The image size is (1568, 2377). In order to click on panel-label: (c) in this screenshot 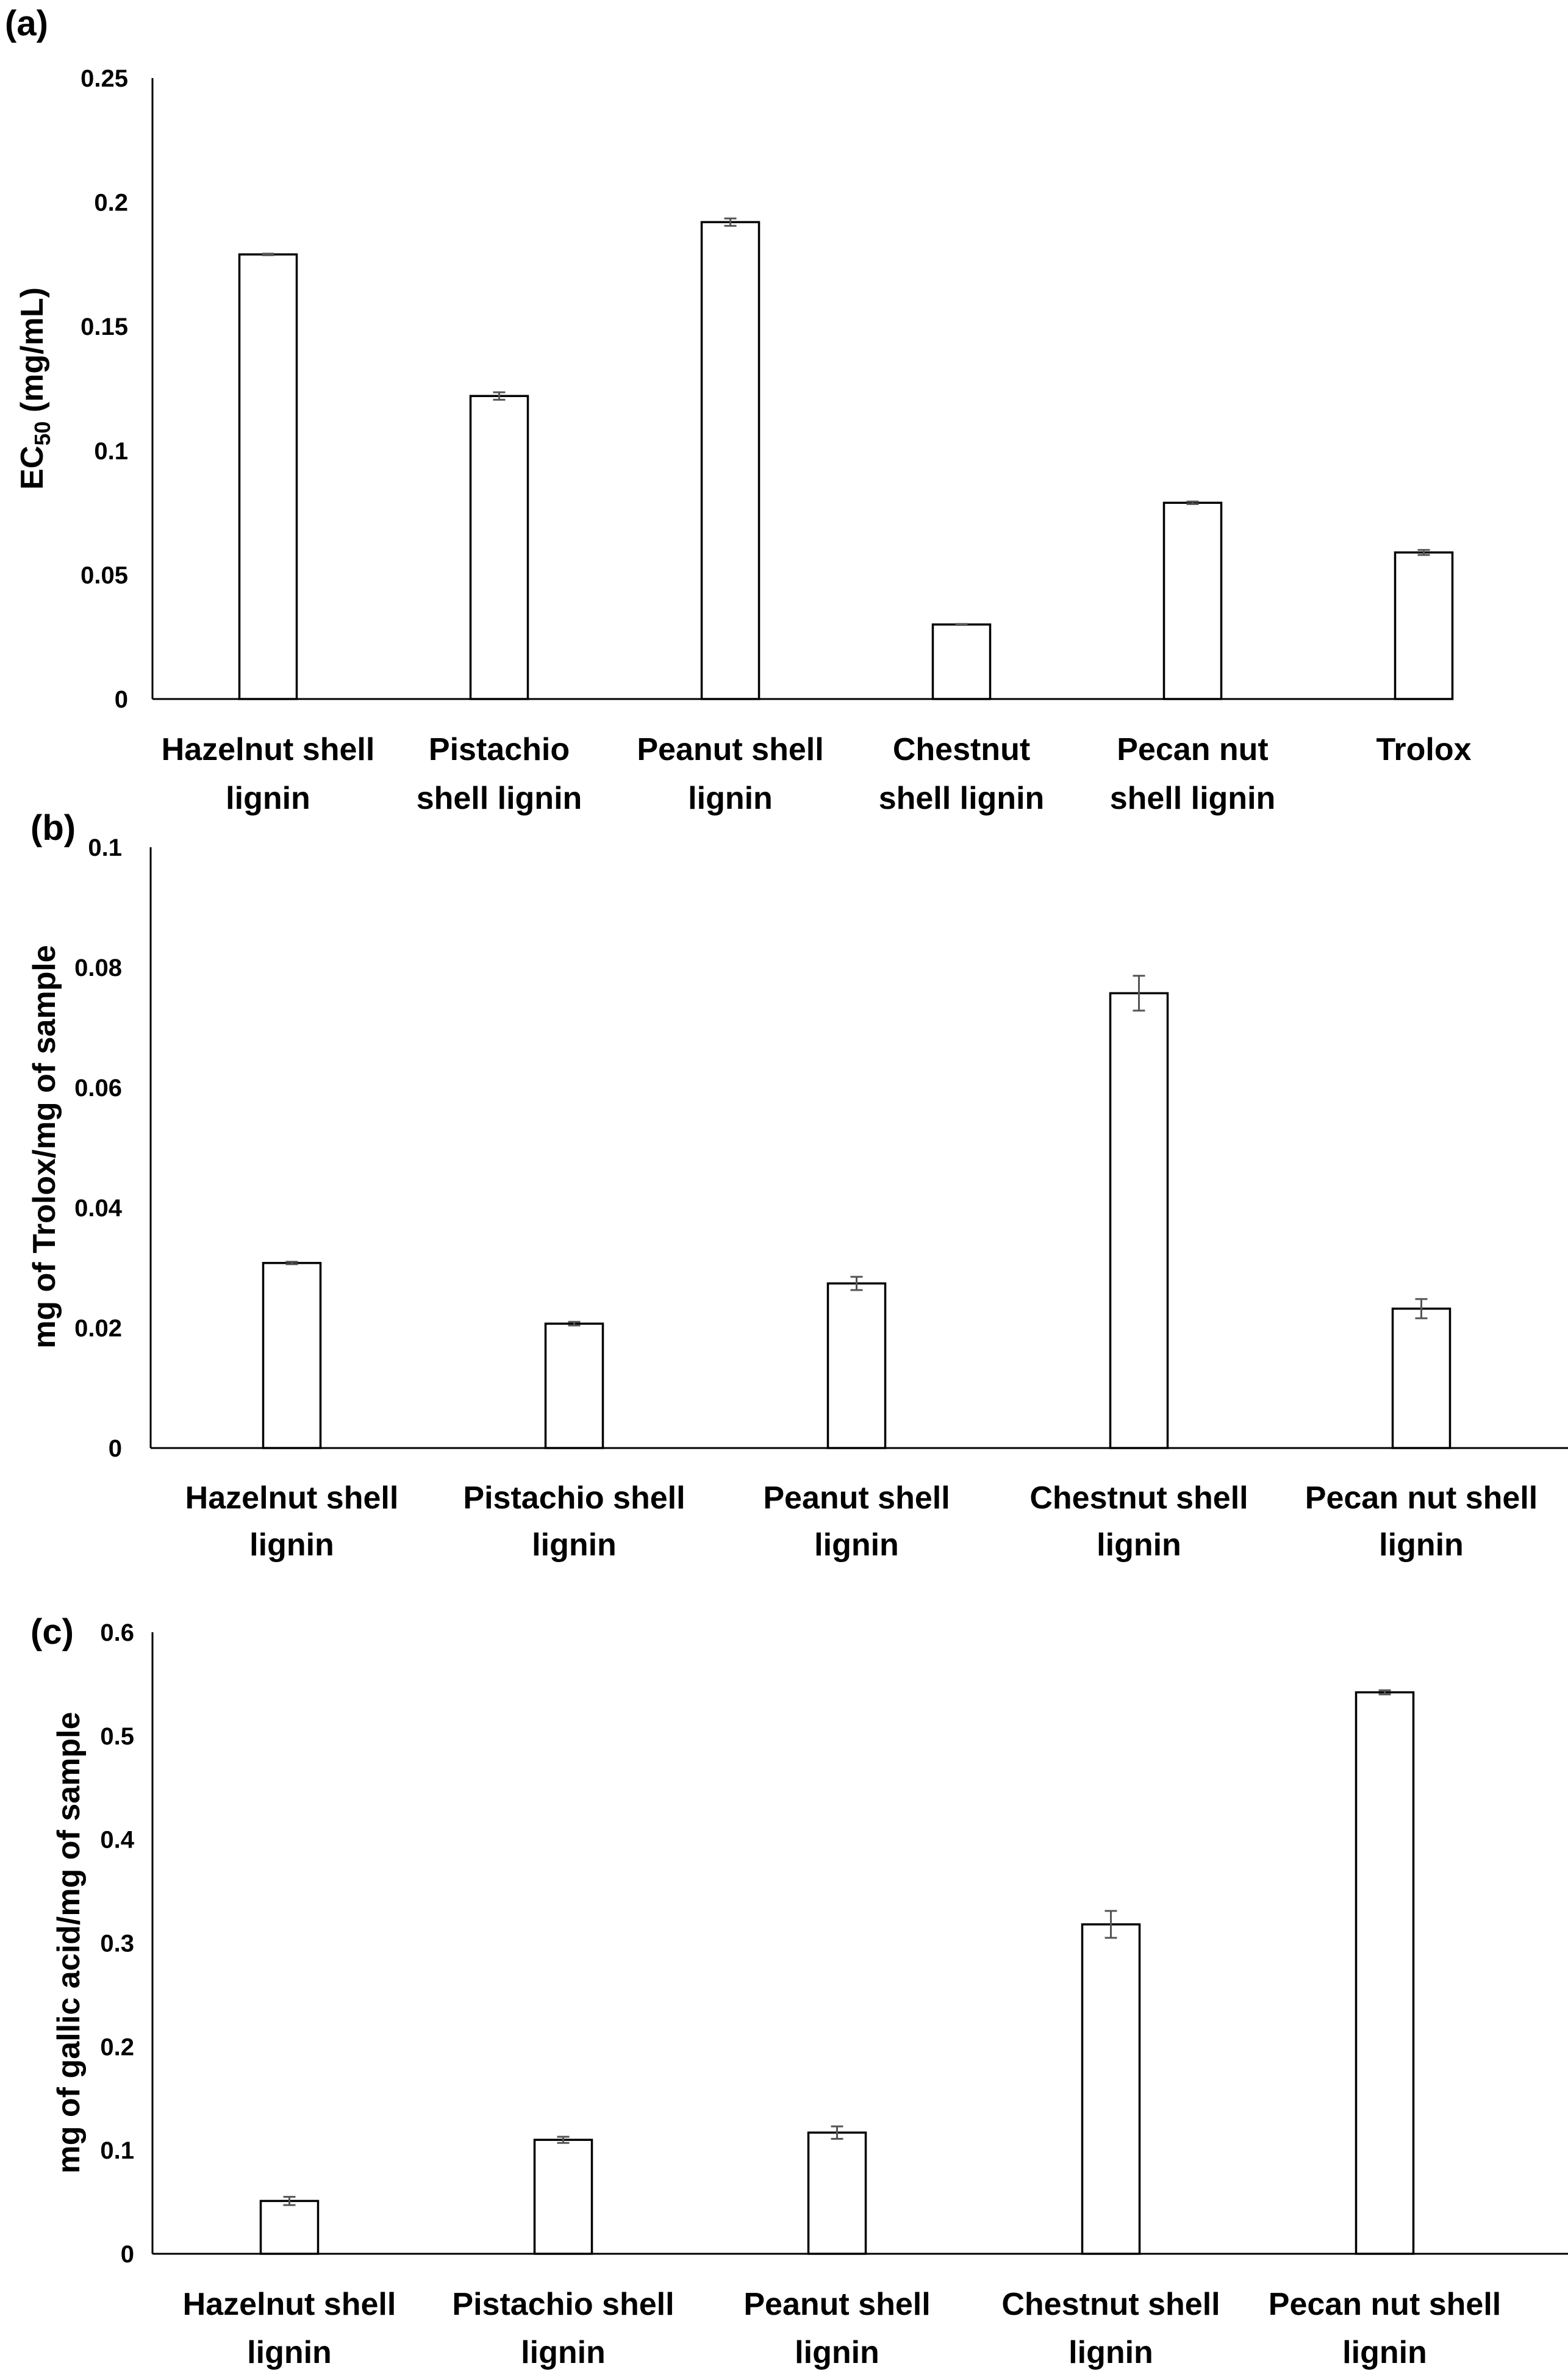, I will do `click(52, 1632)`.